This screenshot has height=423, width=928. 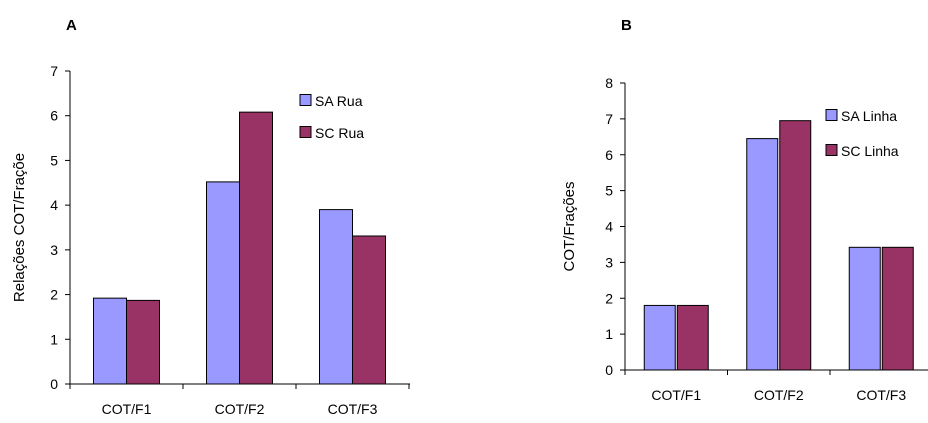 I want to click on y-tick-label: 8, so click(x=609, y=83).